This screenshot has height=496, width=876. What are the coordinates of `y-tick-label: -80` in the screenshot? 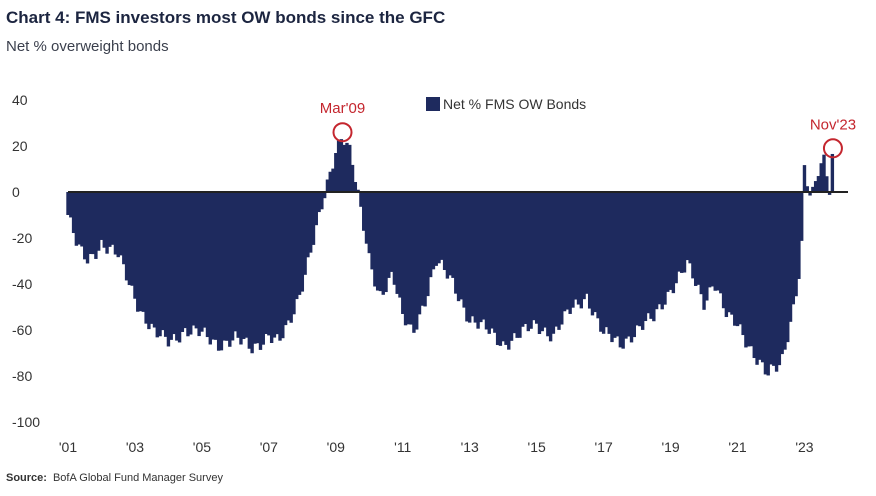 It's located at (22, 376).